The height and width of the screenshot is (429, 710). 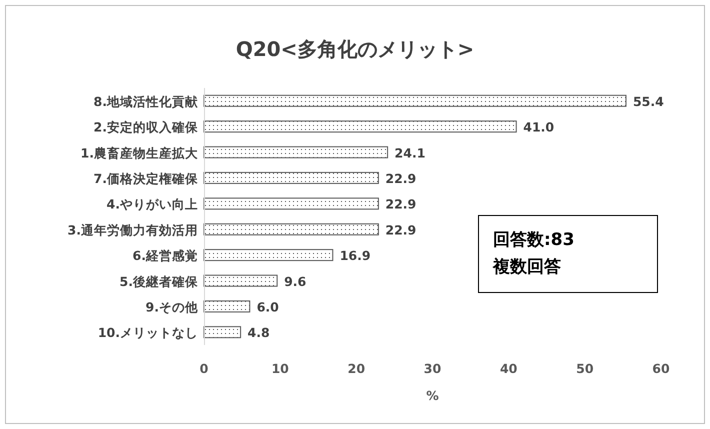 What do you see at coordinates (148, 332) in the screenshot?
I see `y-tick-label: 10.メリットなし` at bounding box center [148, 332].